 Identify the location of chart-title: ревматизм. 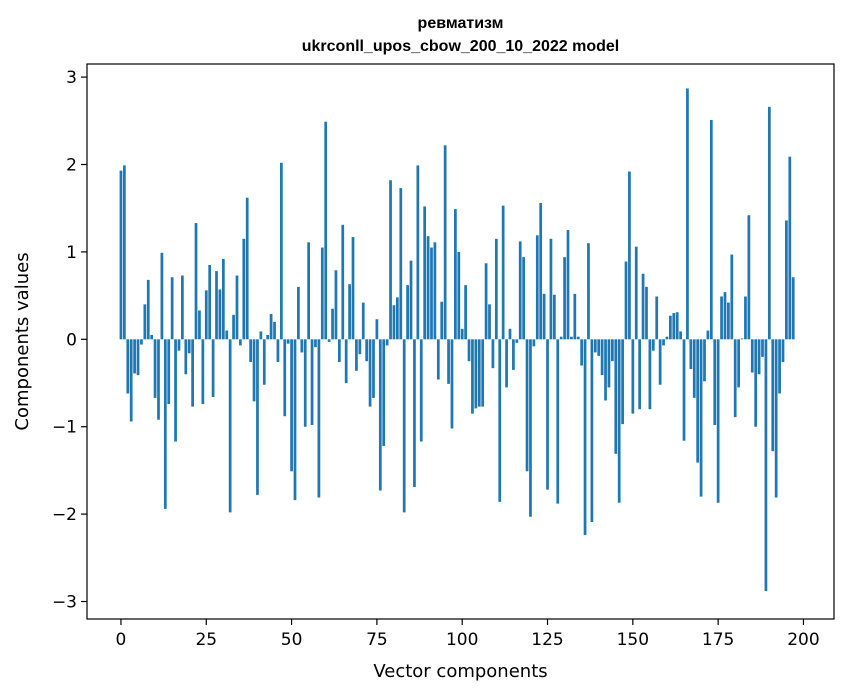
(461, 23).